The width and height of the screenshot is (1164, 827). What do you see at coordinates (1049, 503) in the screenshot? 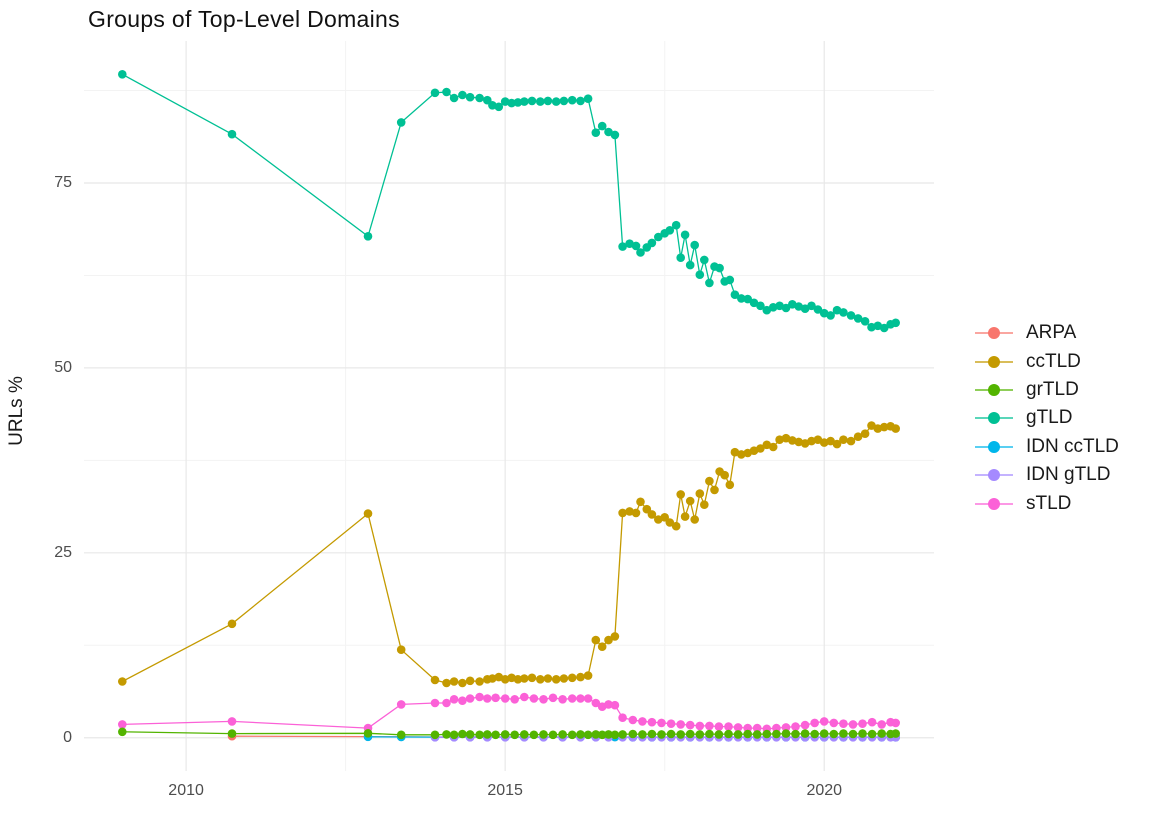
I see `legend-item-label: sTLD` at bounding box center [1049, 503].